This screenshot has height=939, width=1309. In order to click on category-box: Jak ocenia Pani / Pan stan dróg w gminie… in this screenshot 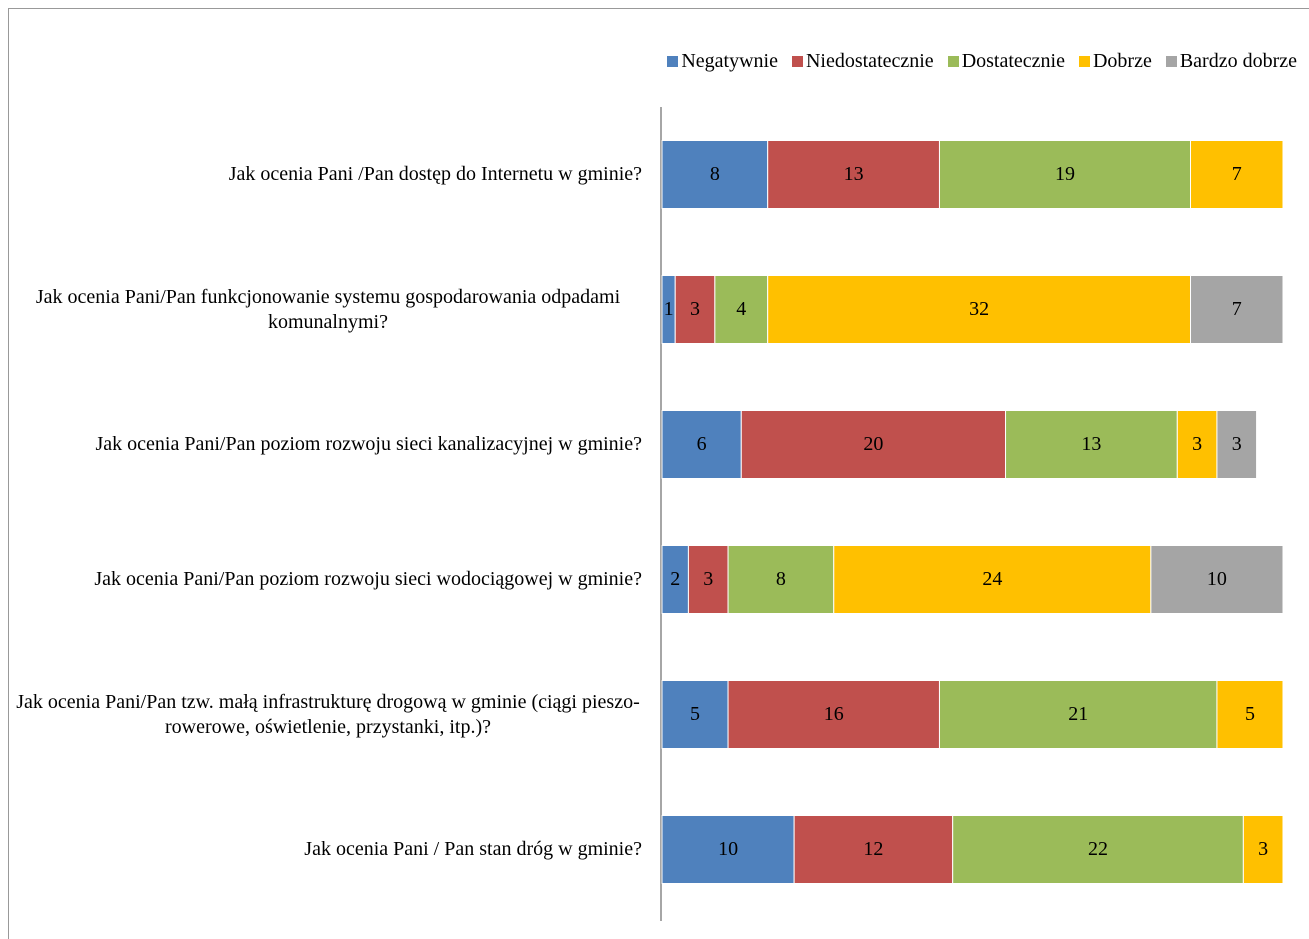, I will do `click(328, 849)`.